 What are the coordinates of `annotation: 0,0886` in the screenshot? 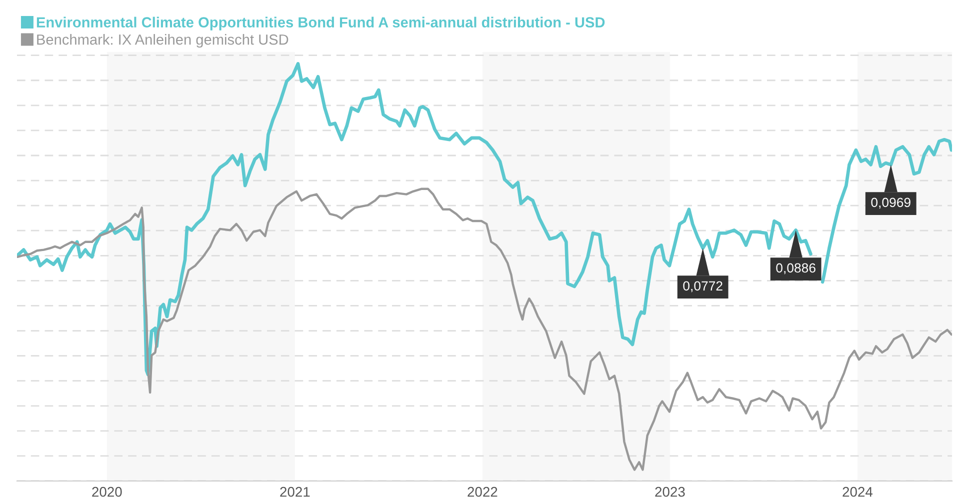 It's located at (796, 268).